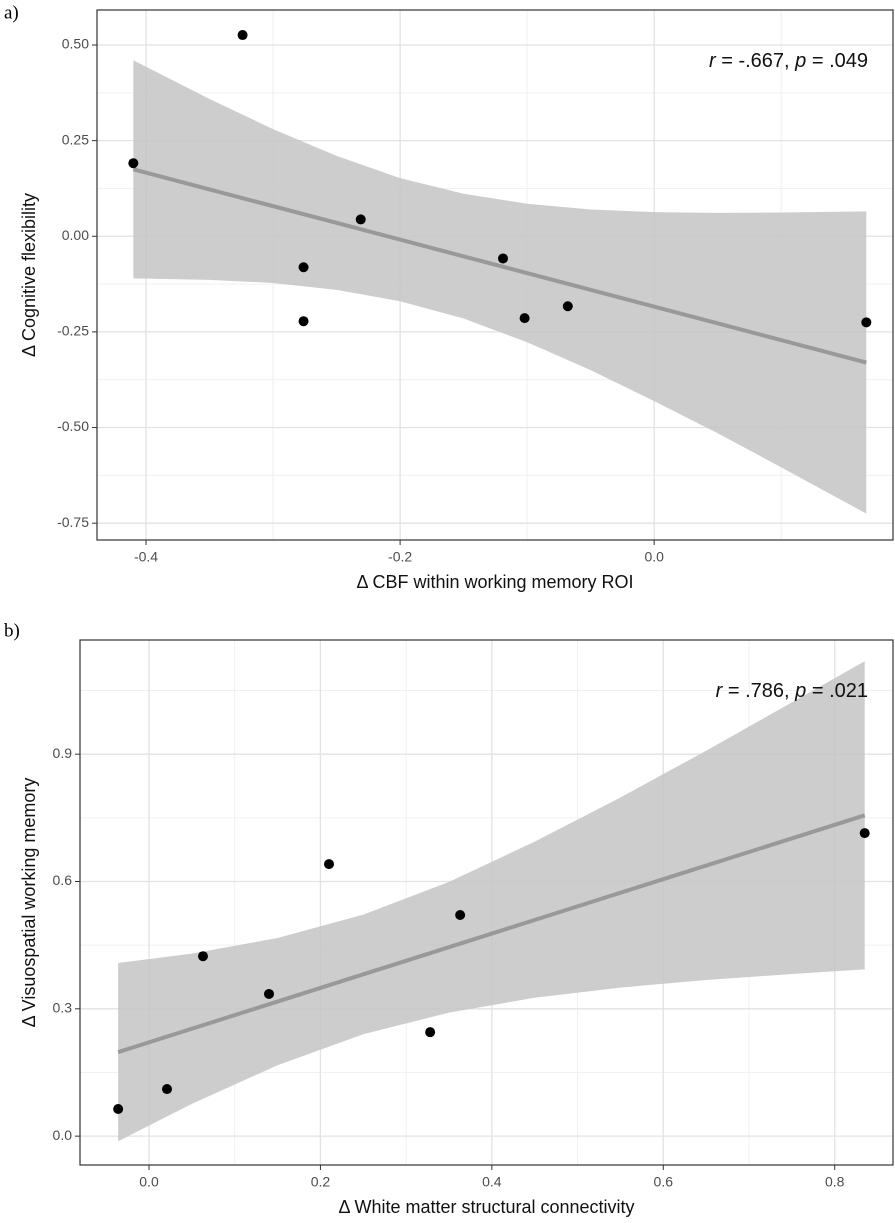 The height and width of the screenshot is (1223, 895). Describe the element at coordinates (73, 522) in the screenshot. I see `y-tick-label: -0.75` at that location.